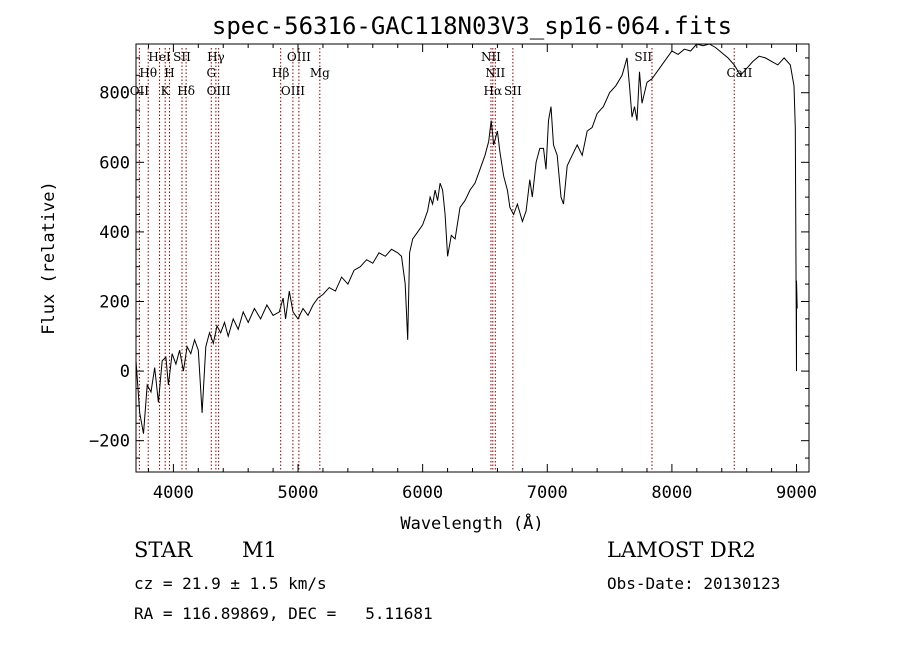 Image resolution: width=900 pixels, height=649 pixels. I want to click on spectral-line-label: Hβ, so click(280, 73).